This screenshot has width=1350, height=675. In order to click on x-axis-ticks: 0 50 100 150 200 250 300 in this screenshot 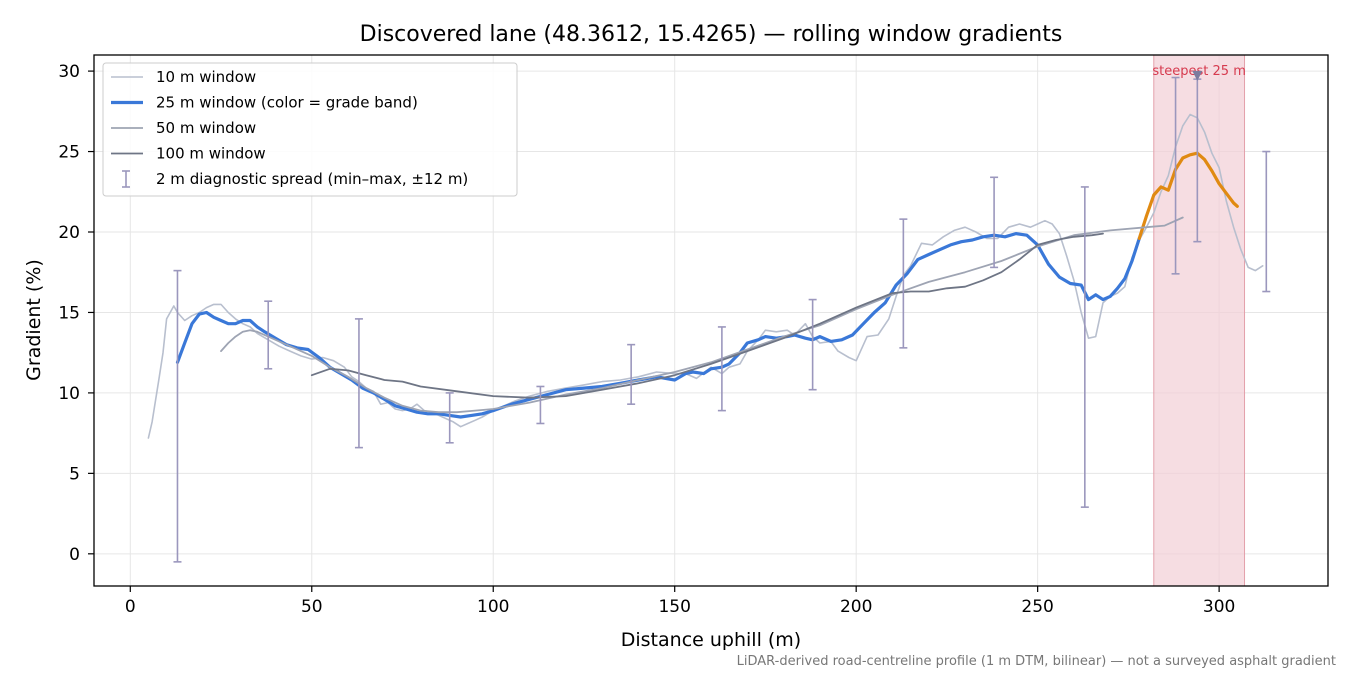, I will do `click(680, 601)`.